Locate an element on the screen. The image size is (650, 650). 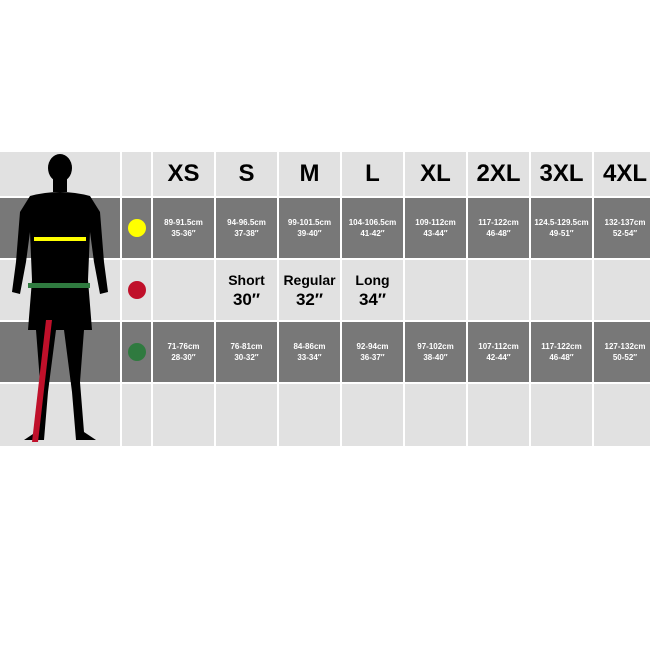
chest-value-secondary: 49-51″ is located at coordinates (561, 233).